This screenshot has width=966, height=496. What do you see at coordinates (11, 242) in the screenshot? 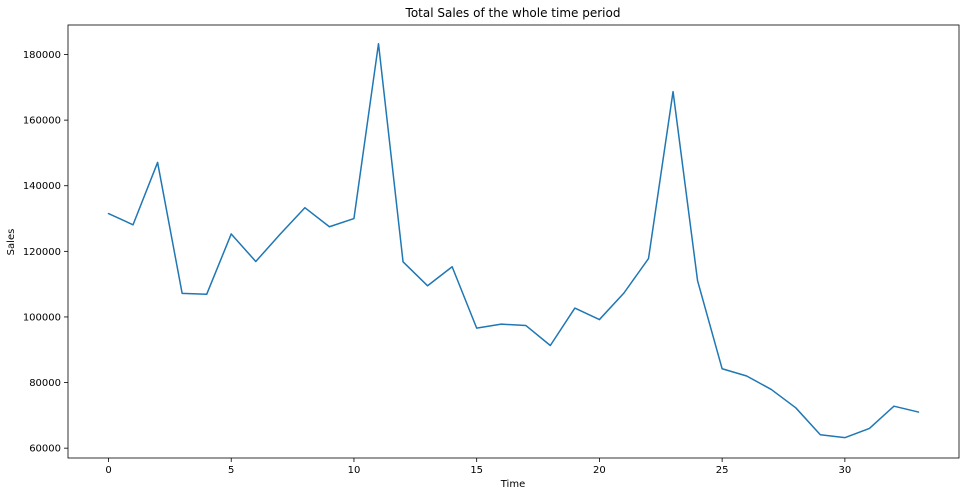
I see `y-axis-label: Sales` at bounding box center [11, 242].